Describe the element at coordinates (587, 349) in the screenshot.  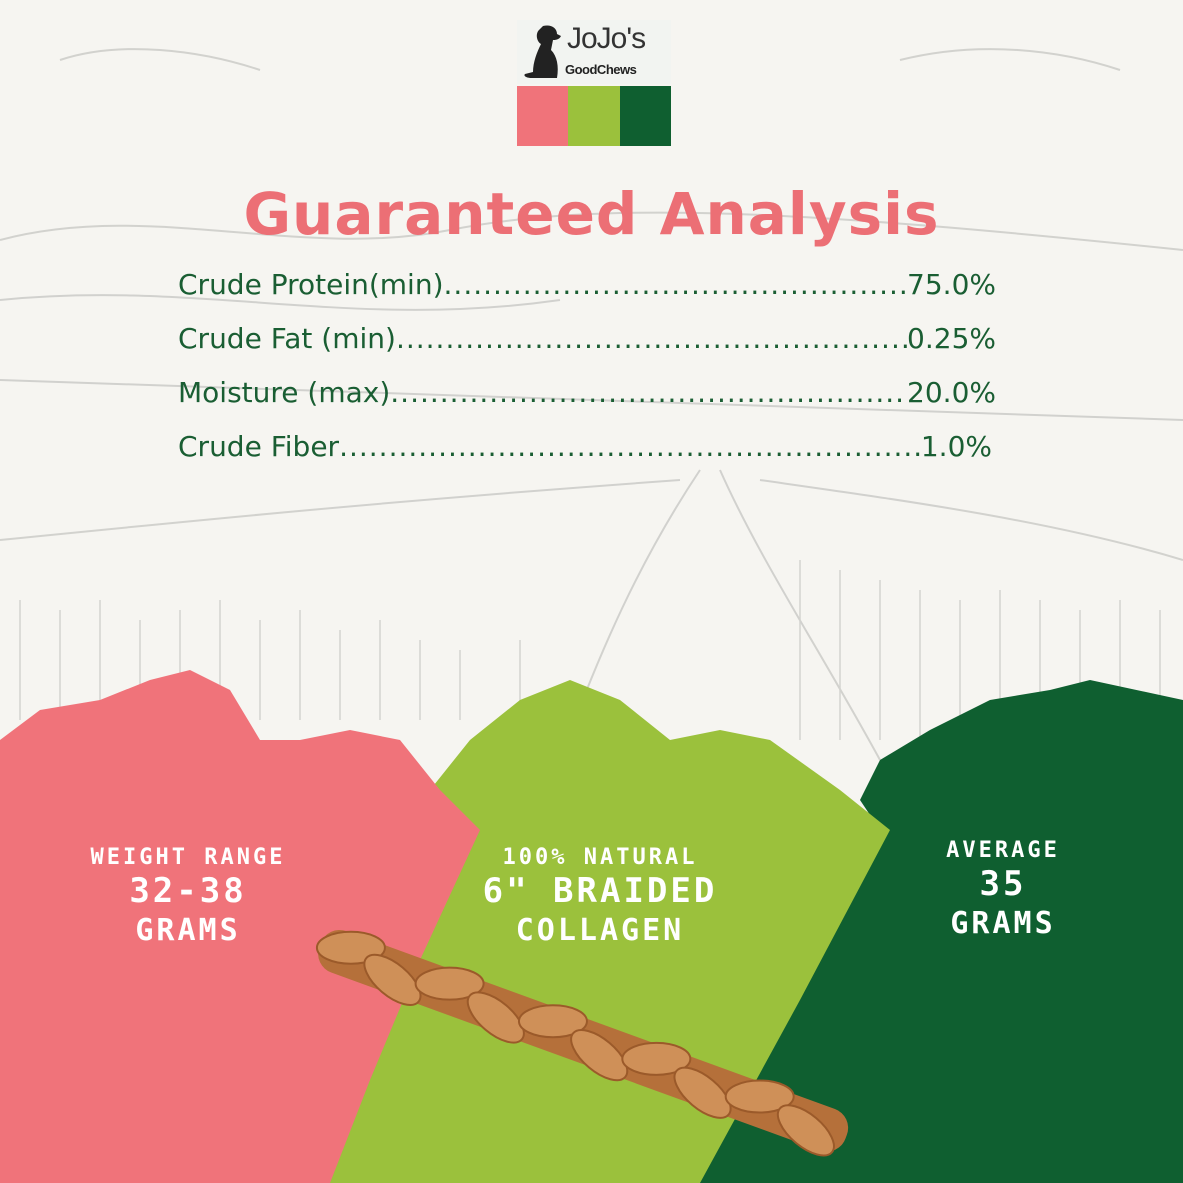
I see `analysis-row-fat: Crude Fat (min) 0.25%` at that location.